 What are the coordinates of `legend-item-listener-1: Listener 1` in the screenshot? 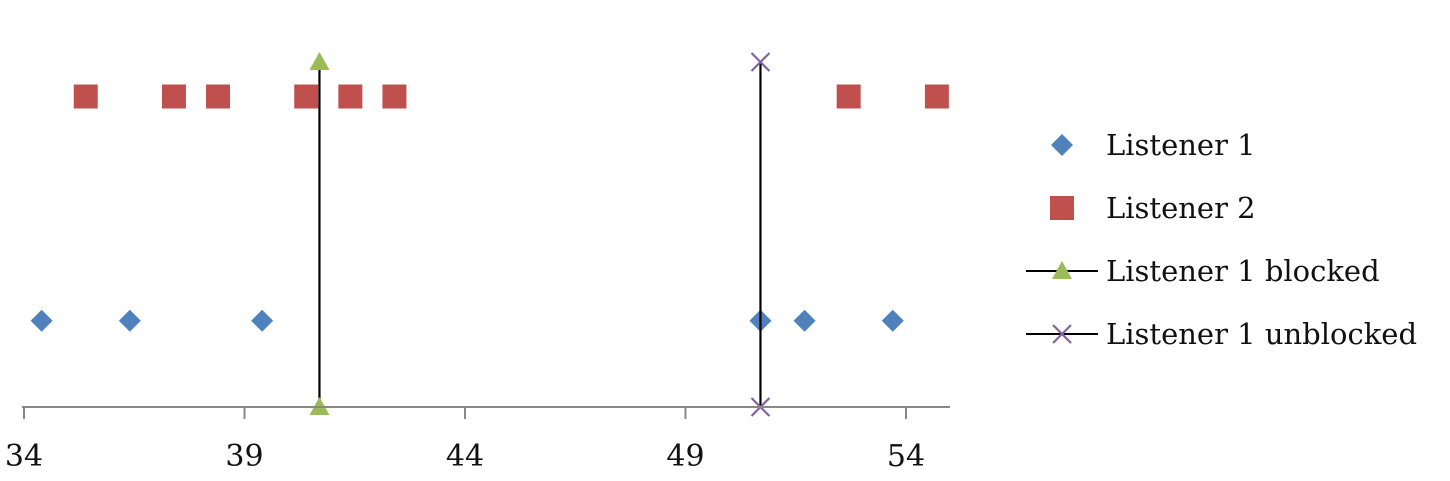 It's located at (1153, 145).